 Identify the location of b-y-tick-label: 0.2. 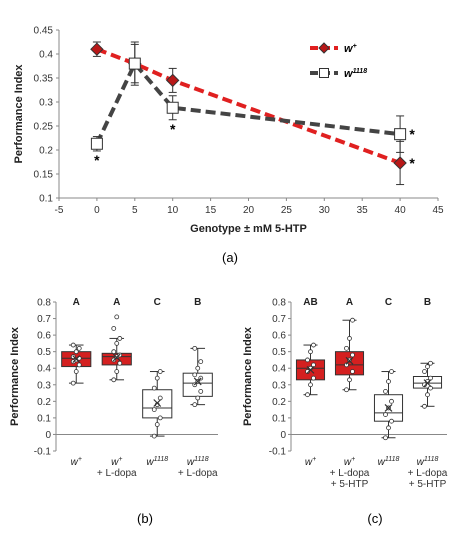
(44, 402).